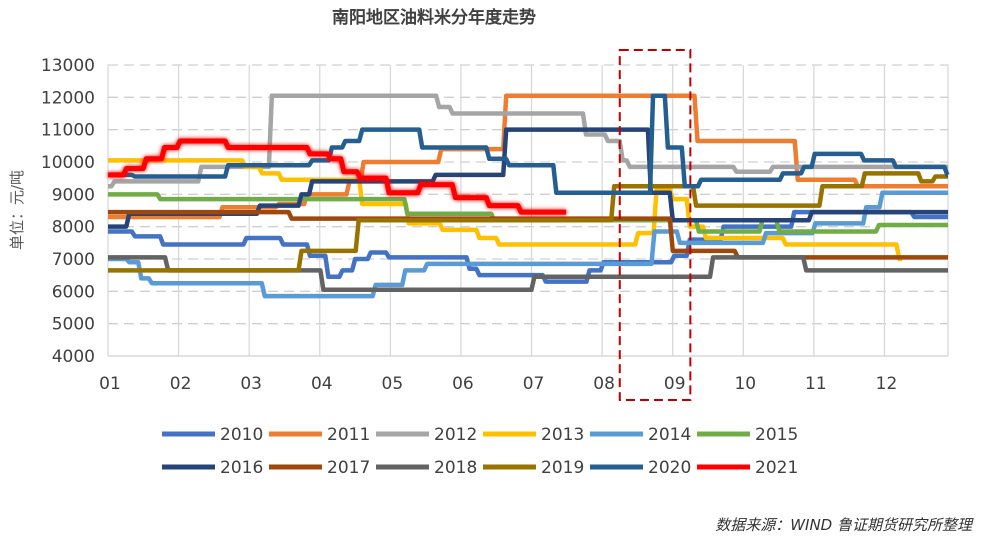  I want to click on y-tick-label: 10000, so click(68, 163).